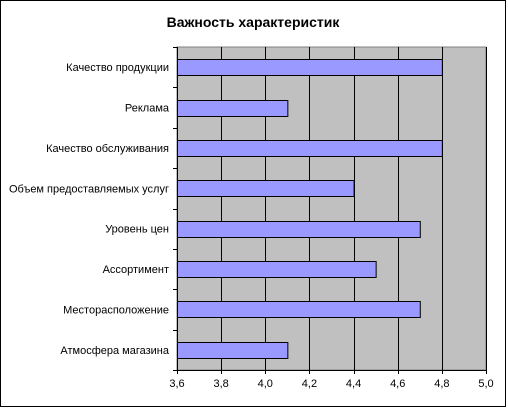 This screenshot has height=409, width=508. Describe the element at coordinates (89, 189) in the screenshot. I see `category-label: Объем предоставляемых услуг` at that location.